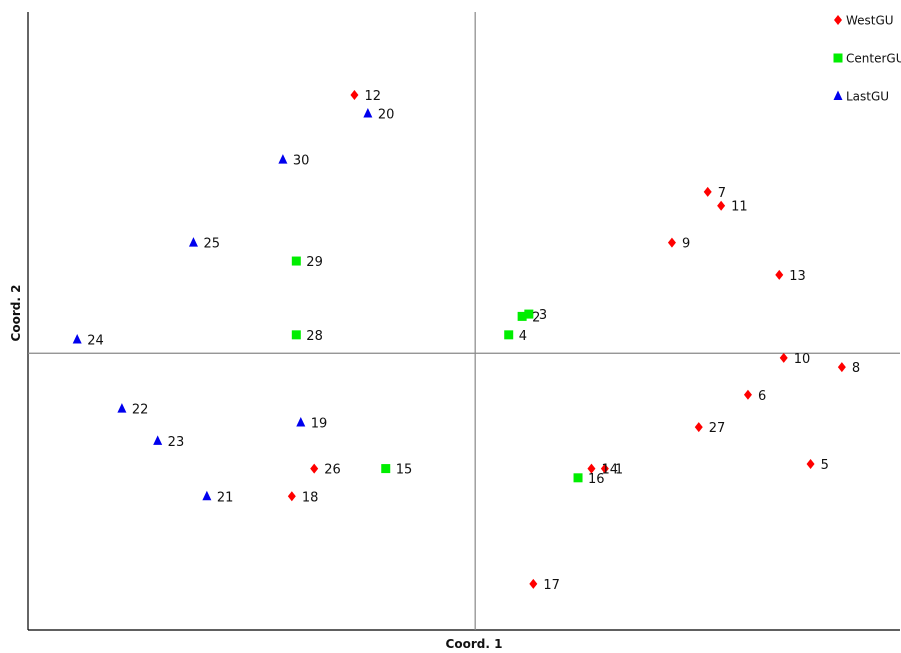 The height and width of the screenshot is (653, 901). Describe the element at coordinates (867, 97) in the screenshot. I see `legend-label-LastGU: LastGU` at that location.